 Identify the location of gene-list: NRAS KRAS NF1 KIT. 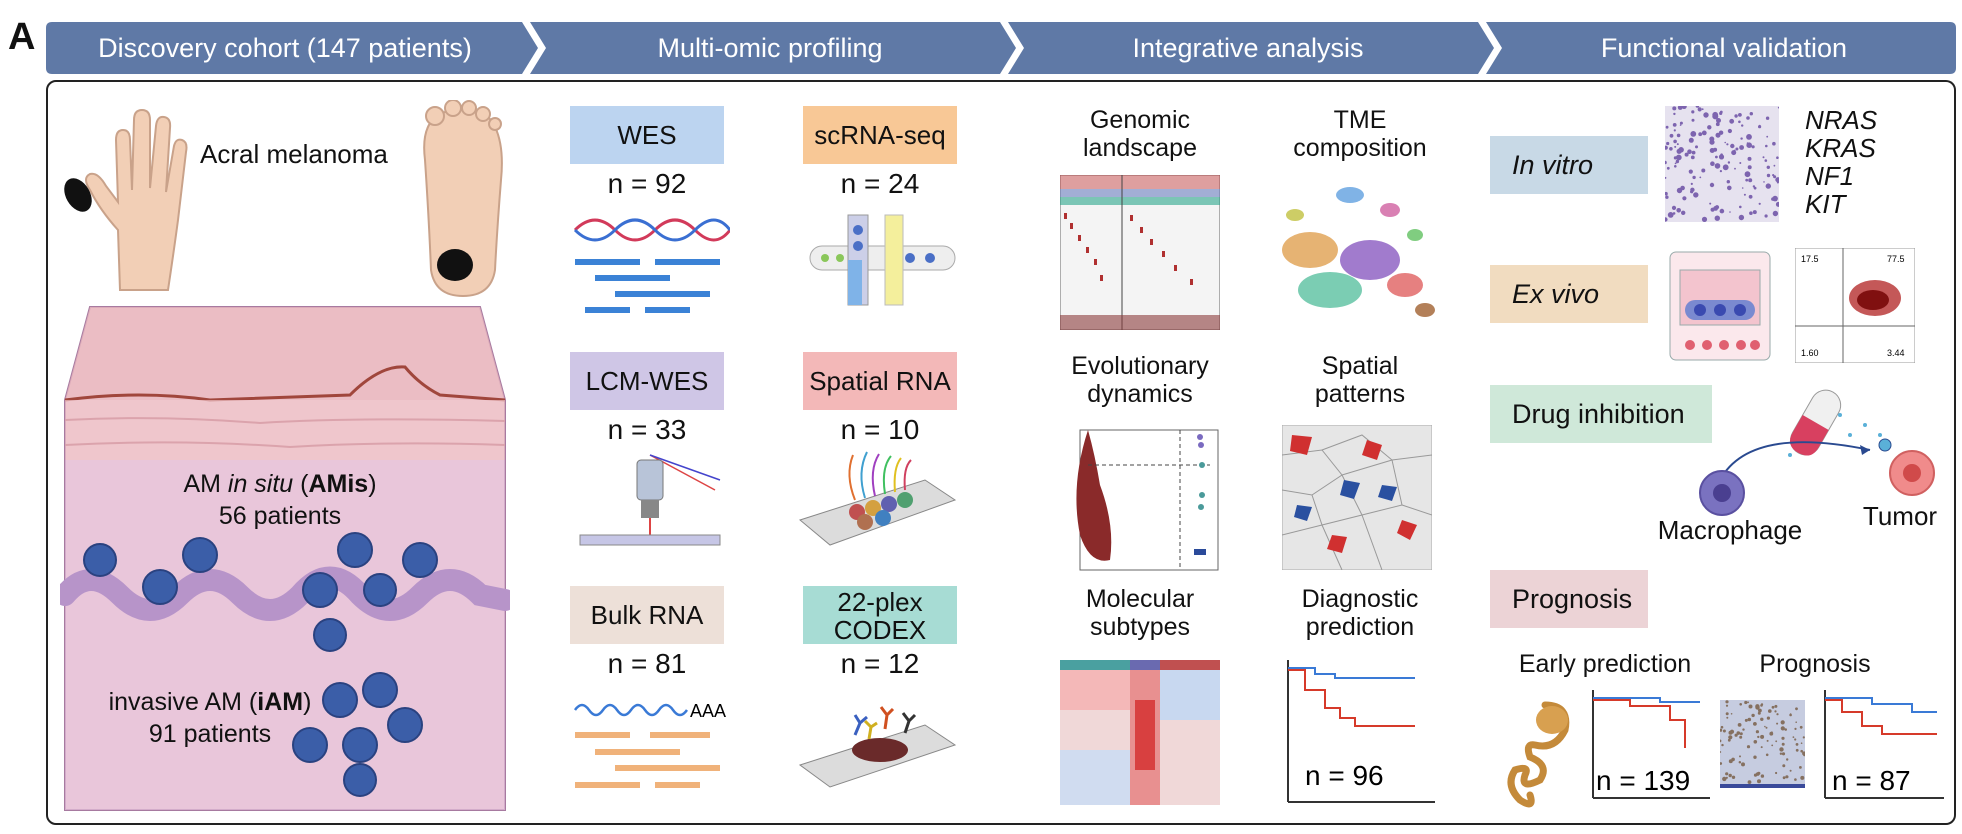
(1841, 162).